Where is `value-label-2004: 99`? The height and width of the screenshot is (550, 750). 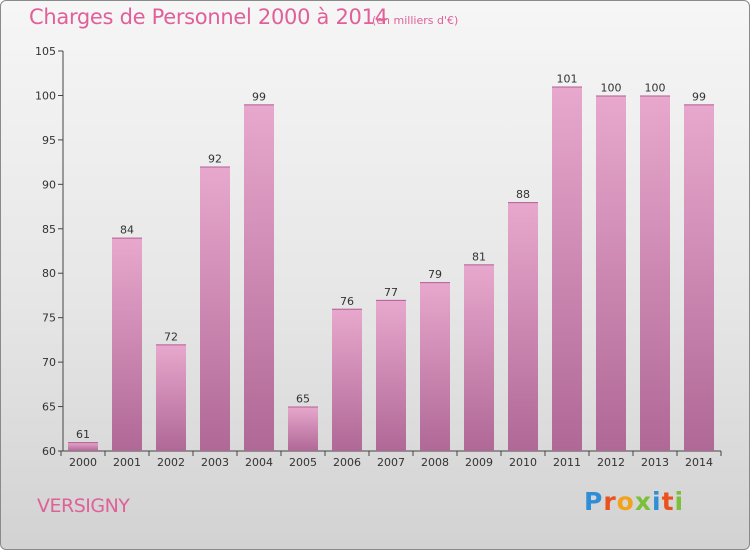
value-label-2004: 99 is located at coordinates (259, 96).